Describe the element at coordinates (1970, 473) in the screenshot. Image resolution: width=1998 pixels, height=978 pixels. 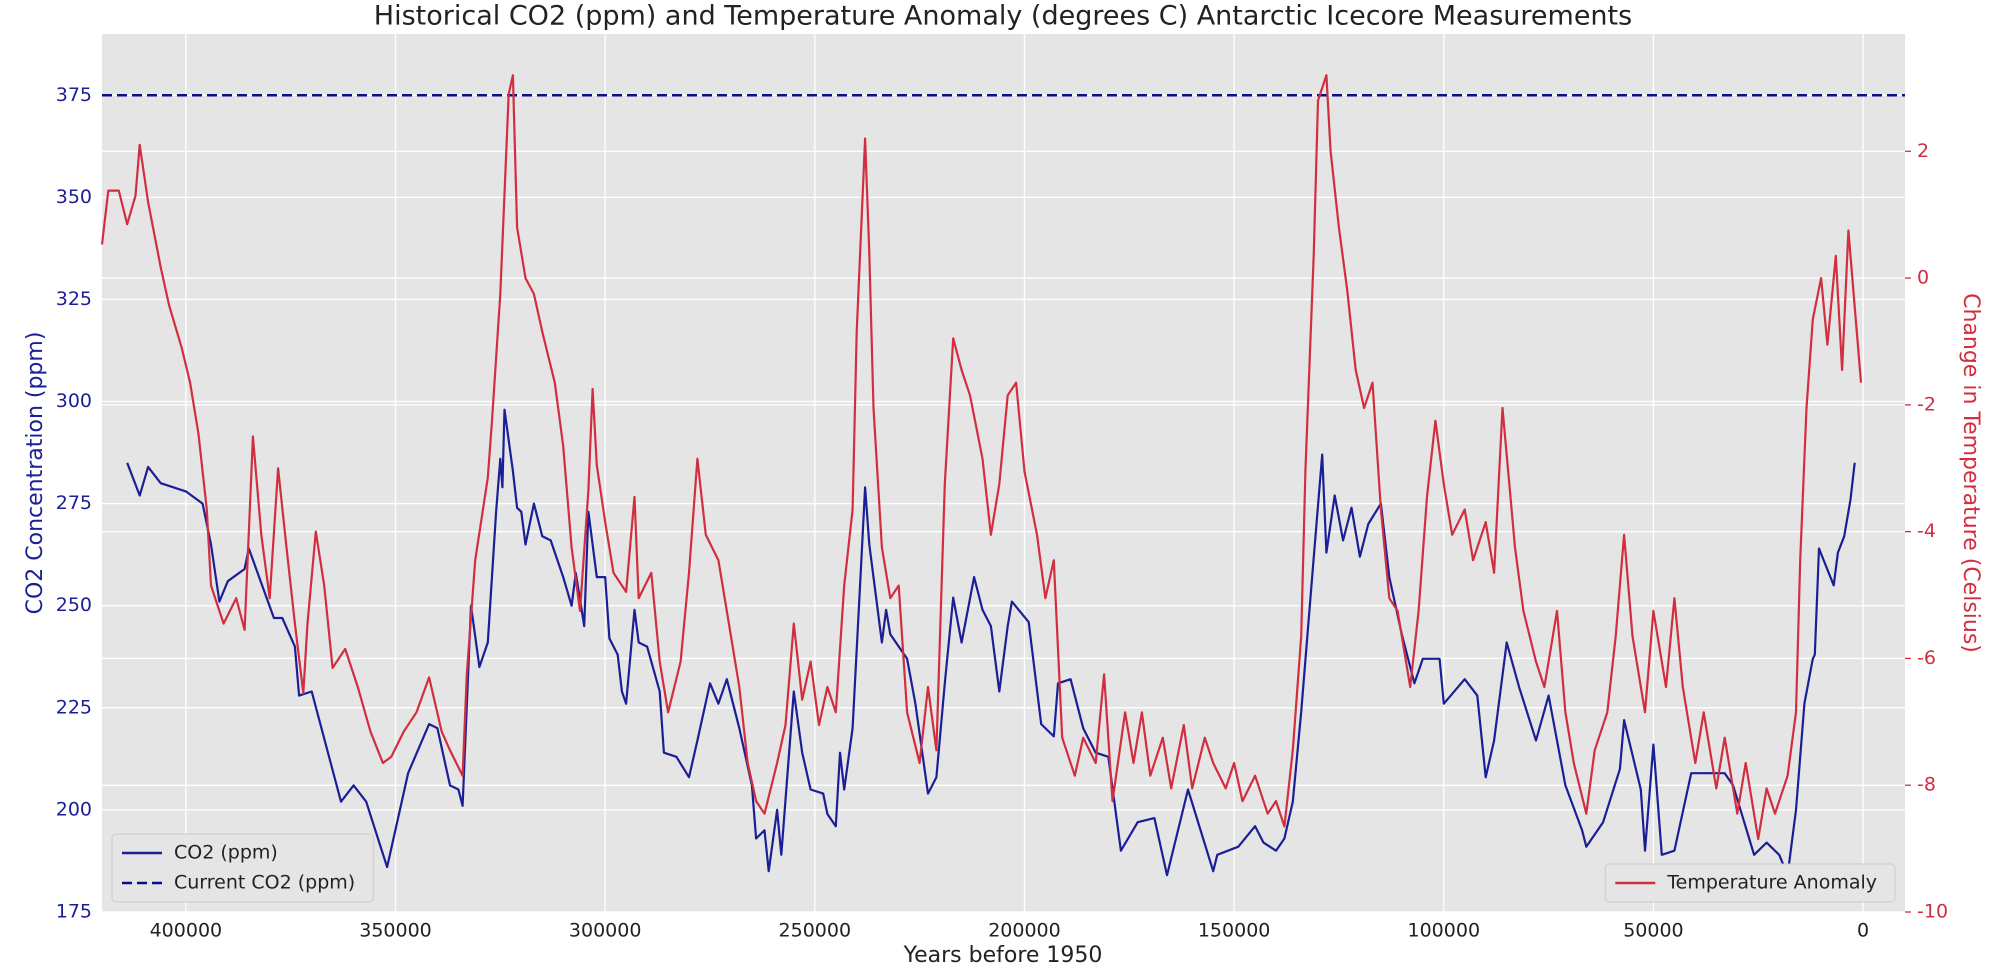
I see `y2-axis-label: Change in Temperature (Celsius)` at that location.